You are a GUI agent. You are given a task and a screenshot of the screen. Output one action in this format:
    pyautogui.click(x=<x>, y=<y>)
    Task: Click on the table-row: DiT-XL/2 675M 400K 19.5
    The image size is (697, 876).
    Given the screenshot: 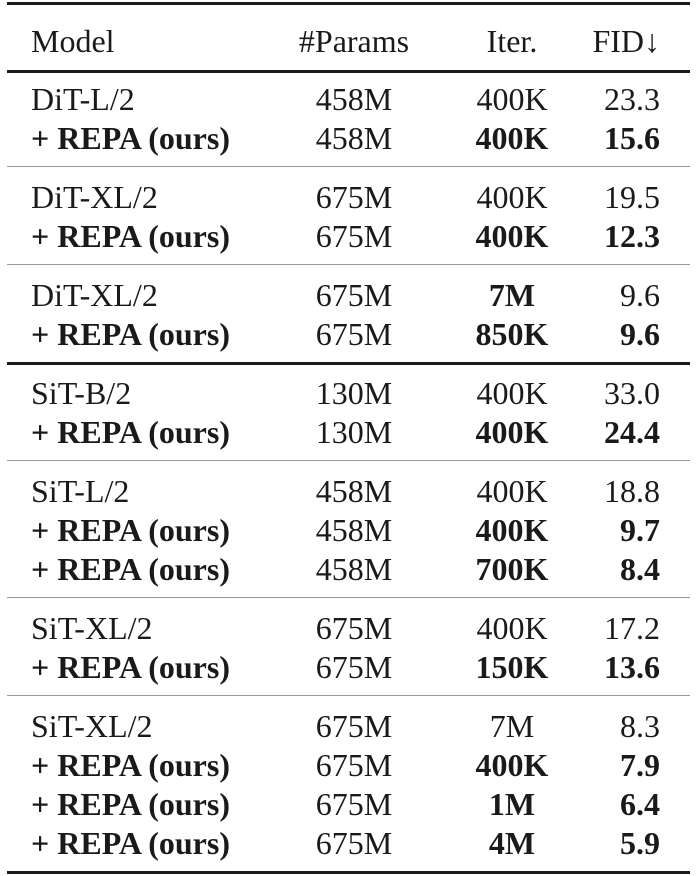 What is the action you would take?
    pyautogui.click(x=348, y=197)
    